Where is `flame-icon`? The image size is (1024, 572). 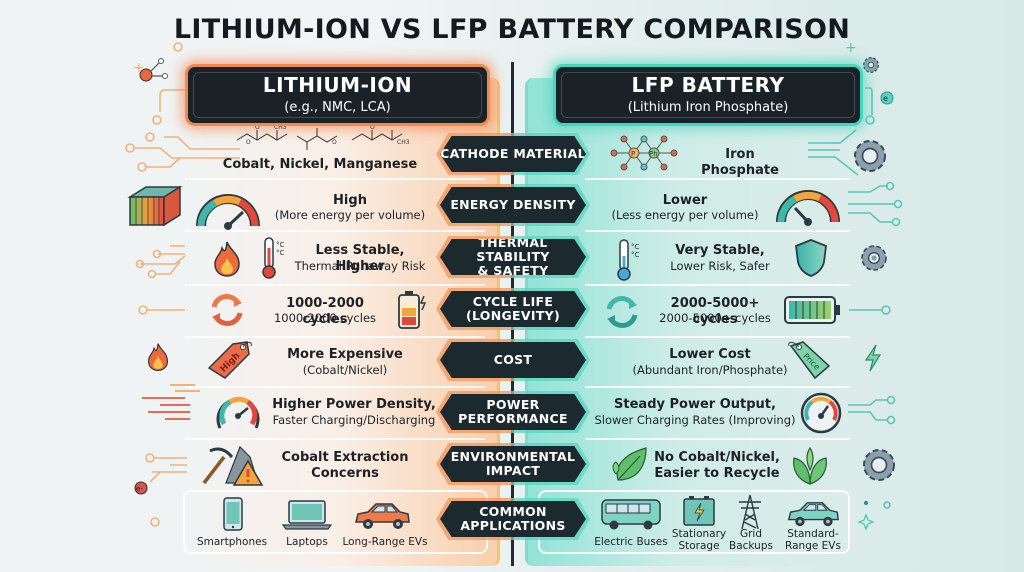 flame-icon is located at coordinates (158, 357).